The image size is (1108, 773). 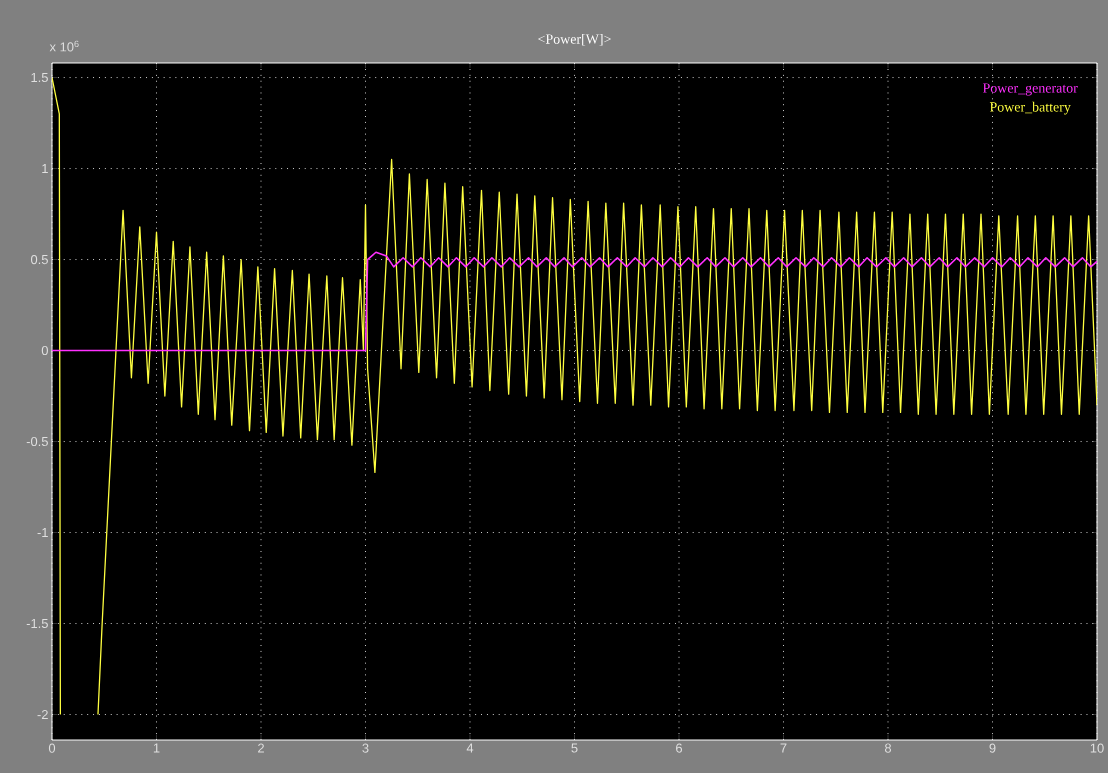 What do you see at coordinates (37, 624) in the screenshot?
I see `y-tick-label: -1.5` at bounding box center [37, 624].